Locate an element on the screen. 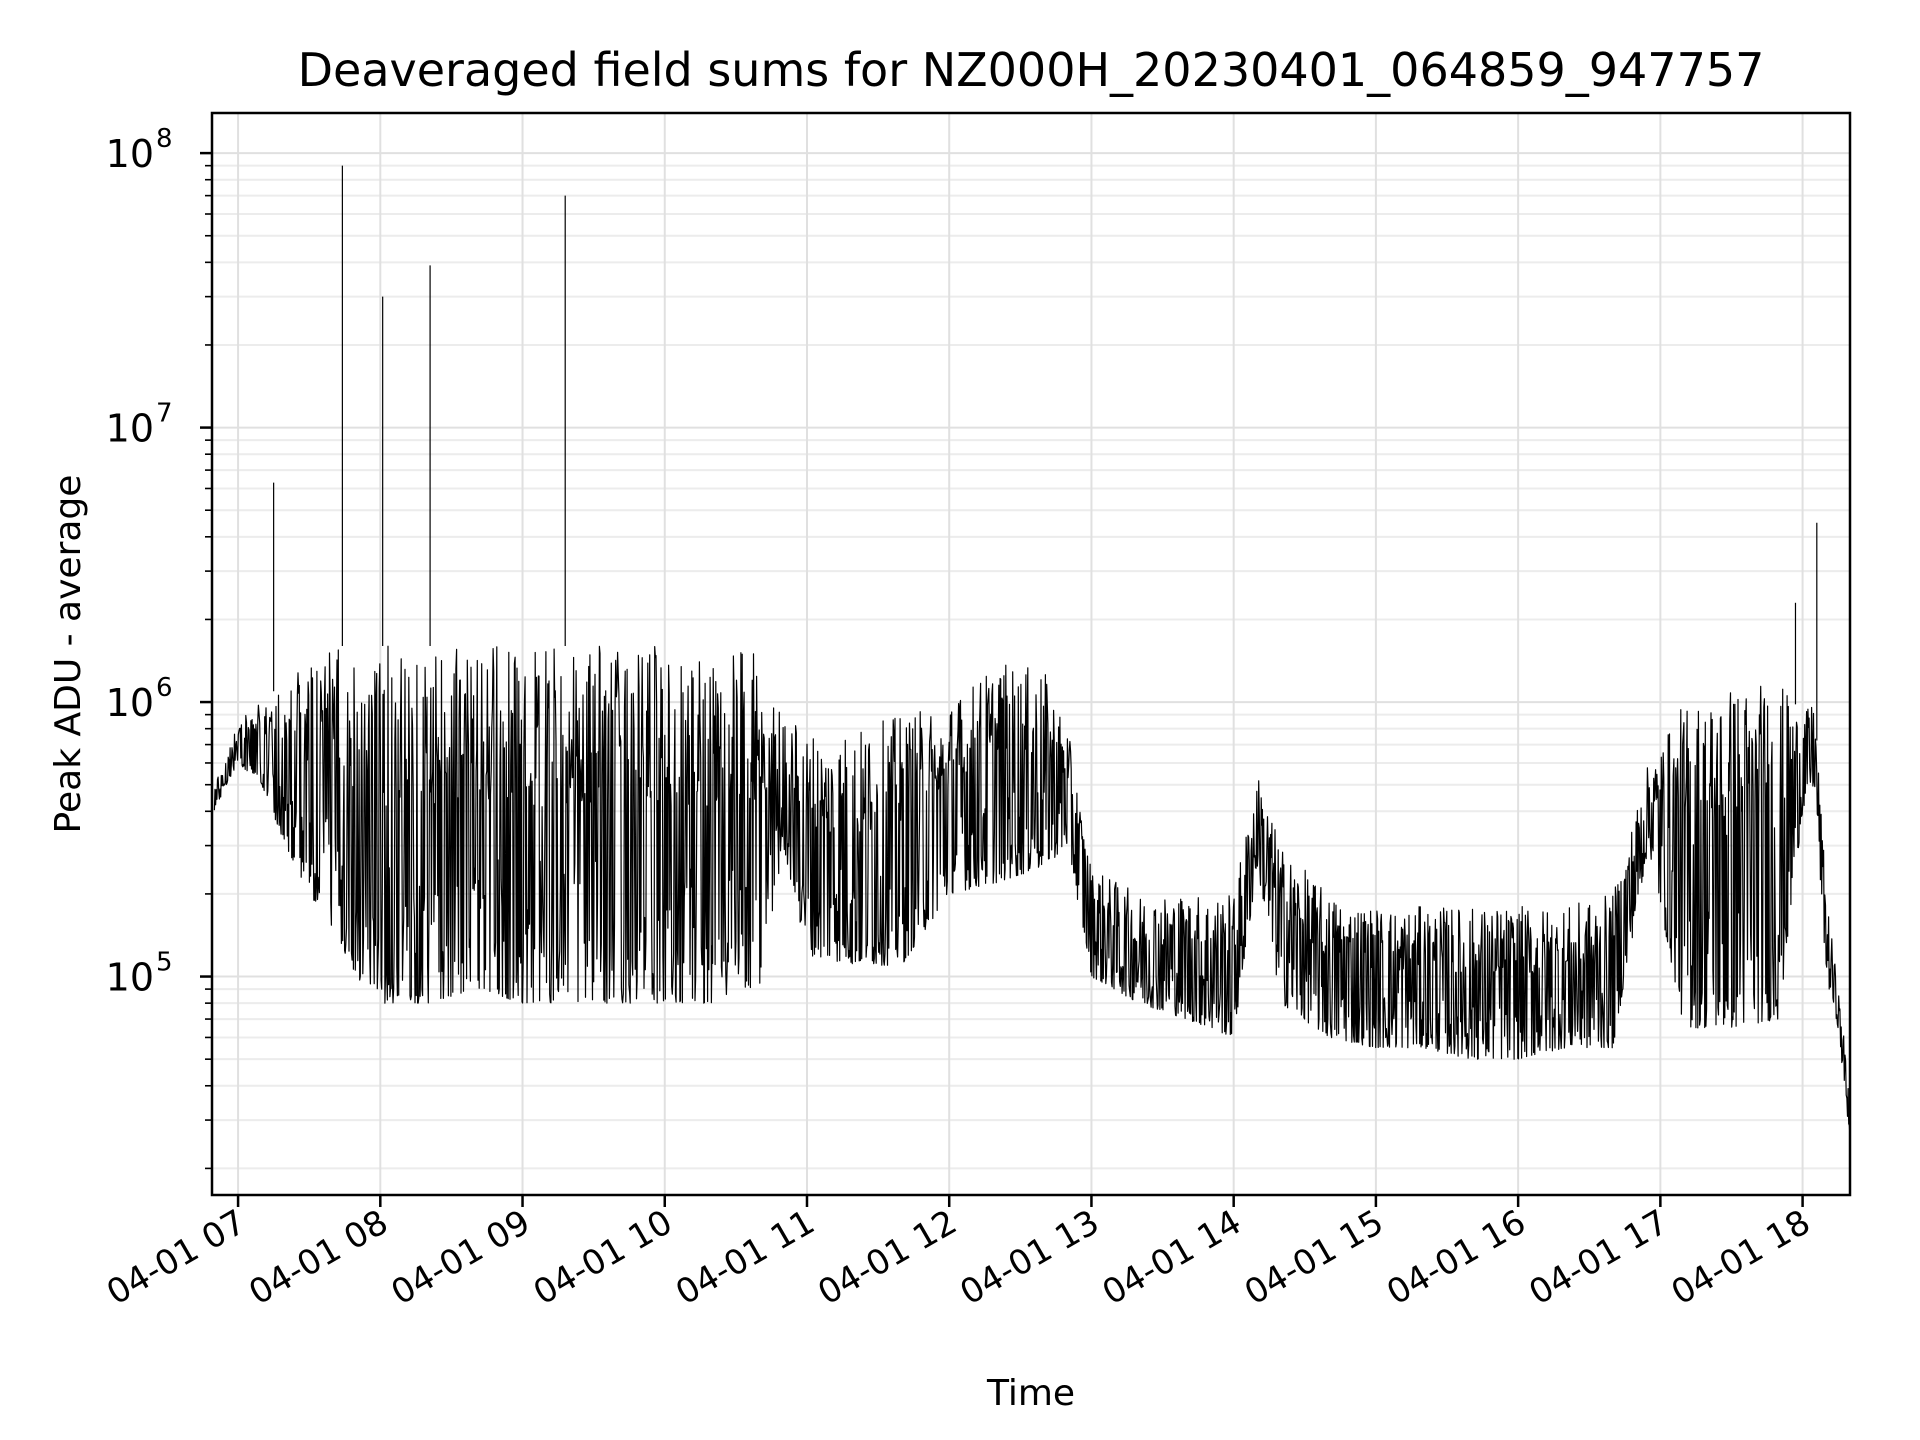 This screenshot has height=1440, width=1920. x-axis-label: Time is located at coordinates (1030, 1393).